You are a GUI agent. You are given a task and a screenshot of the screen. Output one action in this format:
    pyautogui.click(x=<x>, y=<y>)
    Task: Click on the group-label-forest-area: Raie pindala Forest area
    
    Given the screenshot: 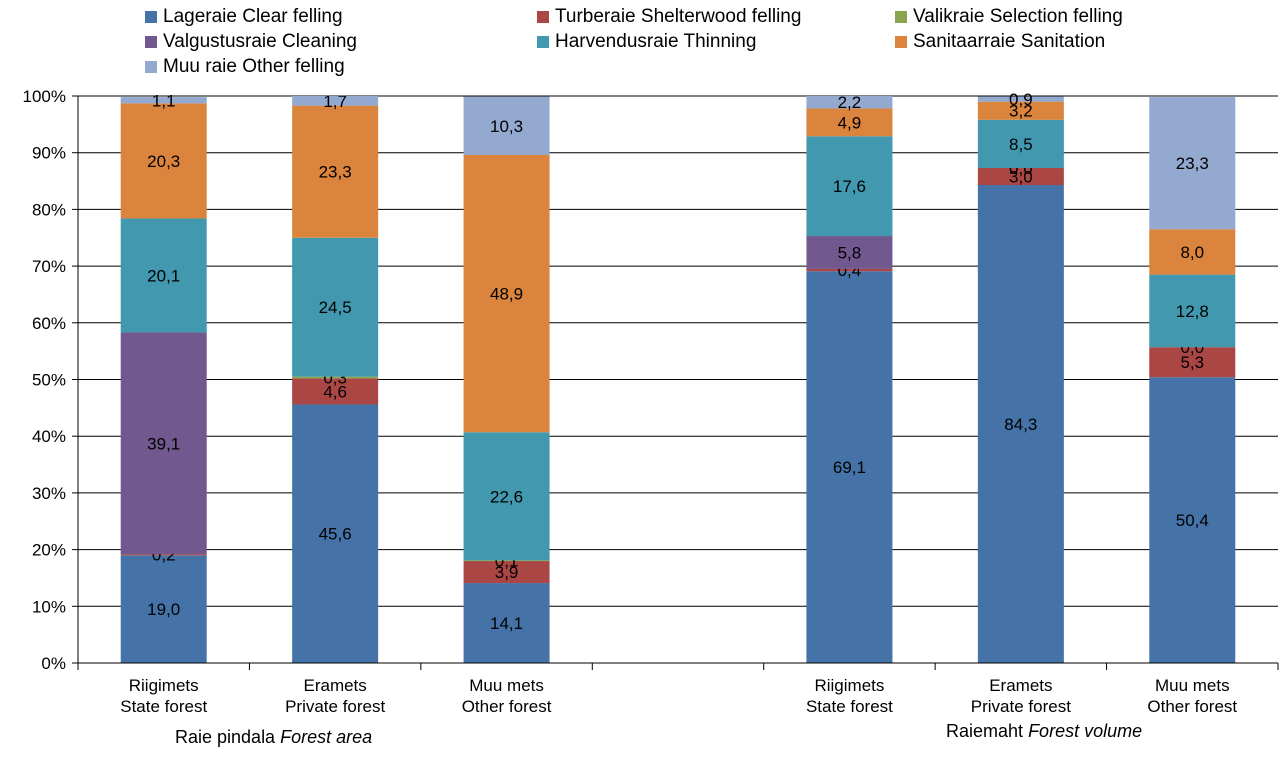 What is the action you would take?
    pyautogui.click(x=273, y=737)
    